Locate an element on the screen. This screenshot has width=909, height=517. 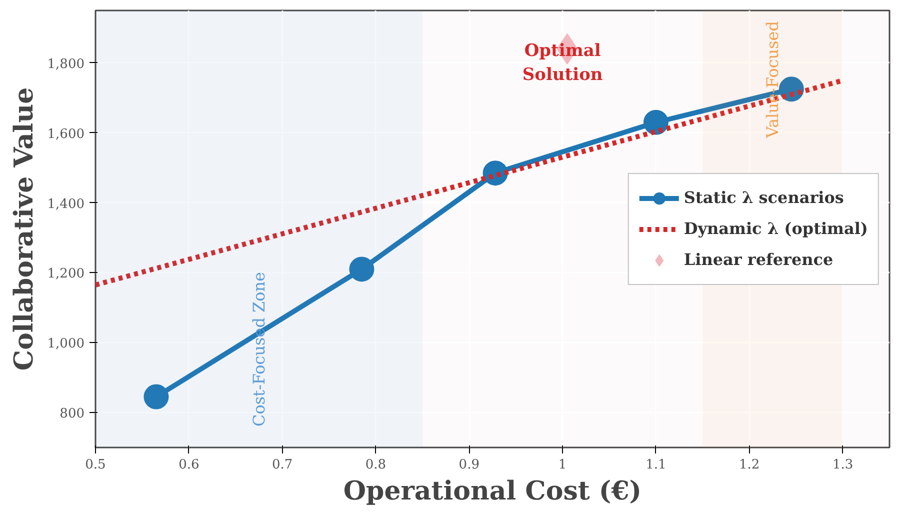
x-tick-label: 1 is located at coordinates (562, 465).